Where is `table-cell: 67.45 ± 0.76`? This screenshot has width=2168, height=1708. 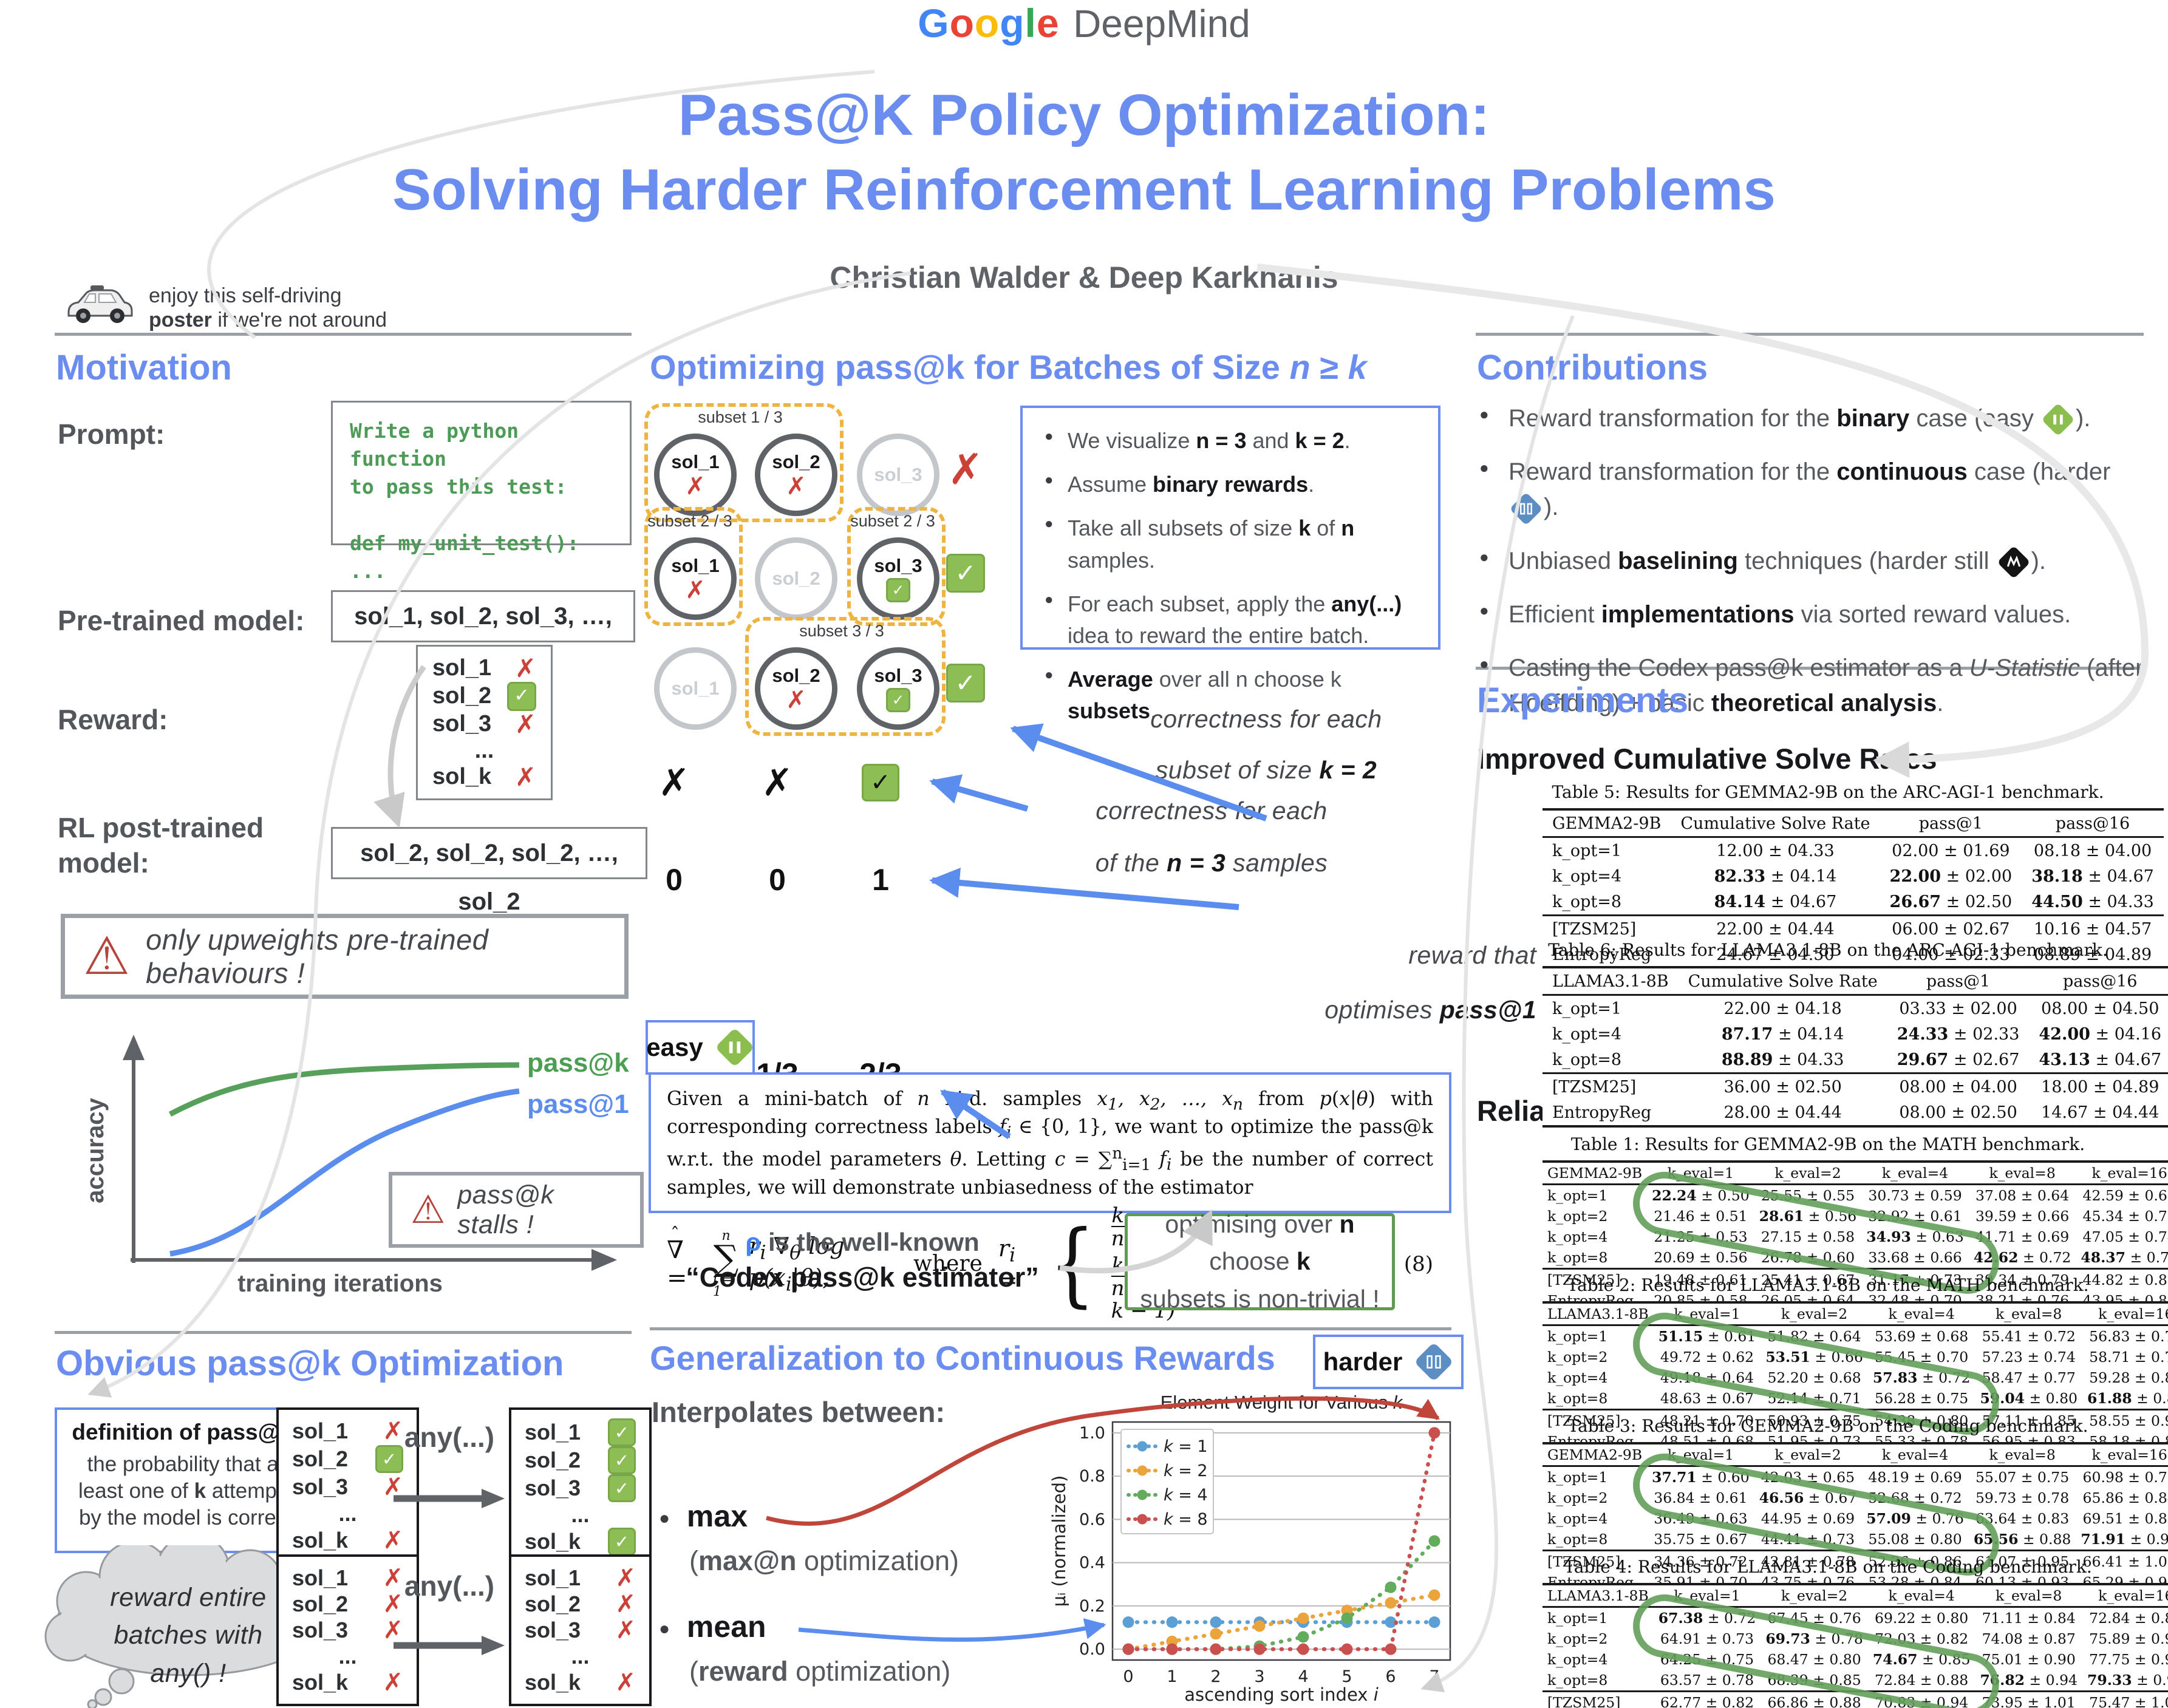
table-cell: 67.45 ± 0.76 is located at coordinates (1814, 1618).